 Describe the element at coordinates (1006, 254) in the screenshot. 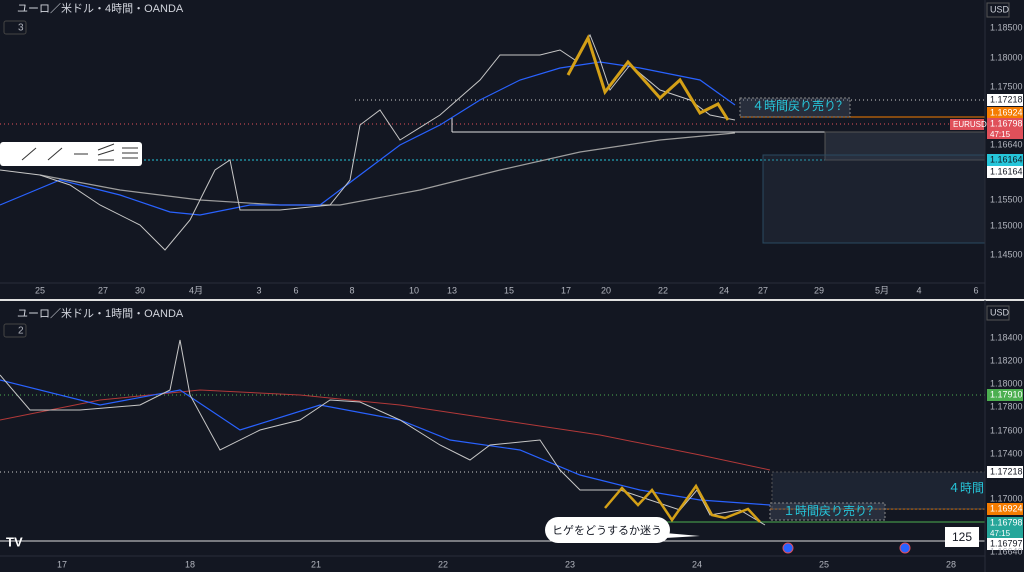

I see `price-label: 1.14500` at that location.